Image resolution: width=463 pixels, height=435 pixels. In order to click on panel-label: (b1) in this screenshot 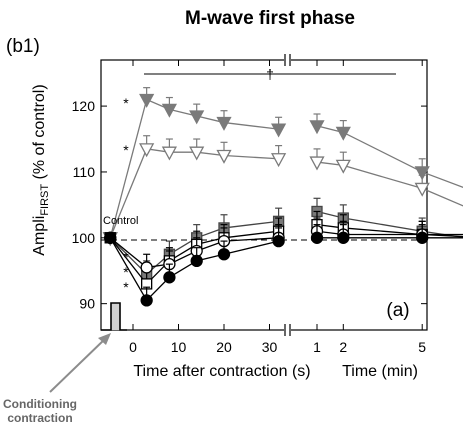, I will do `click(23, 46)`.